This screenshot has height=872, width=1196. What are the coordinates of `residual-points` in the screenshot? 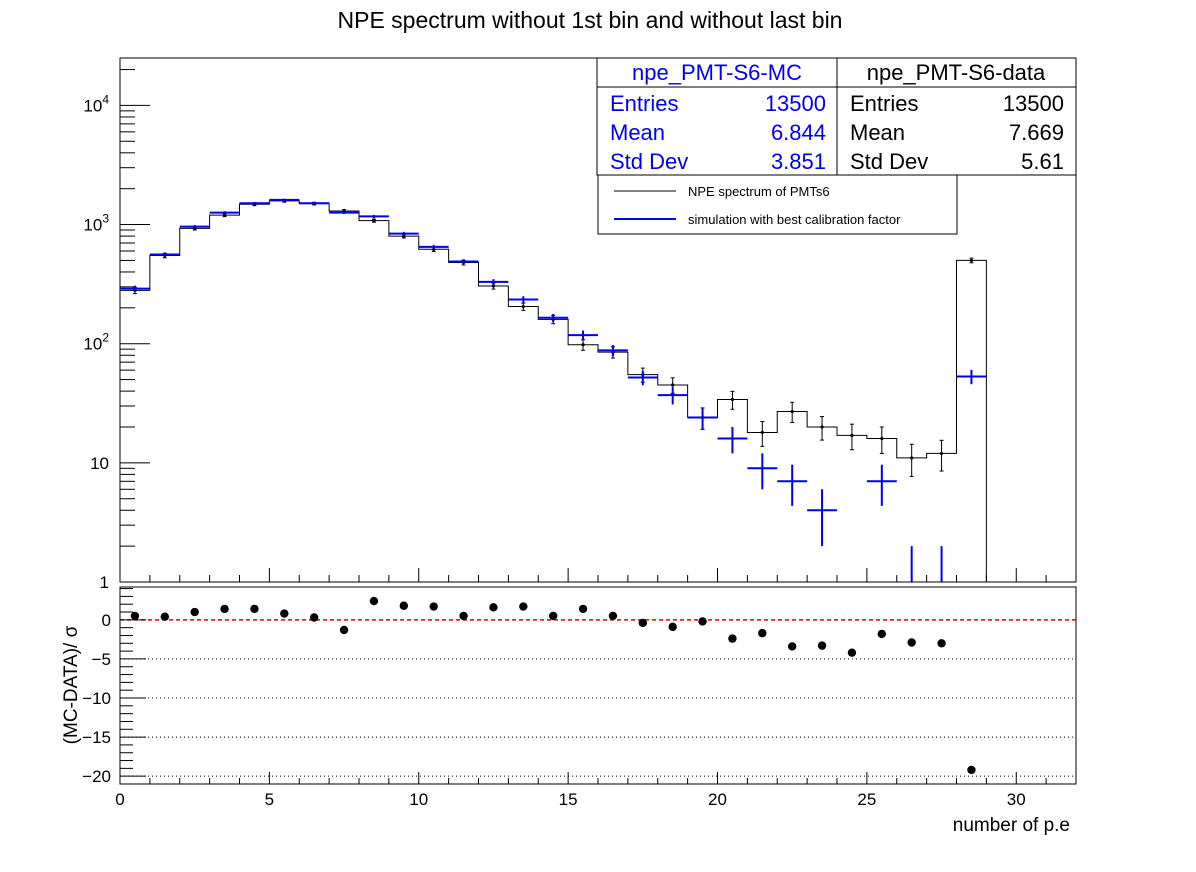 It's located at (553, 685).